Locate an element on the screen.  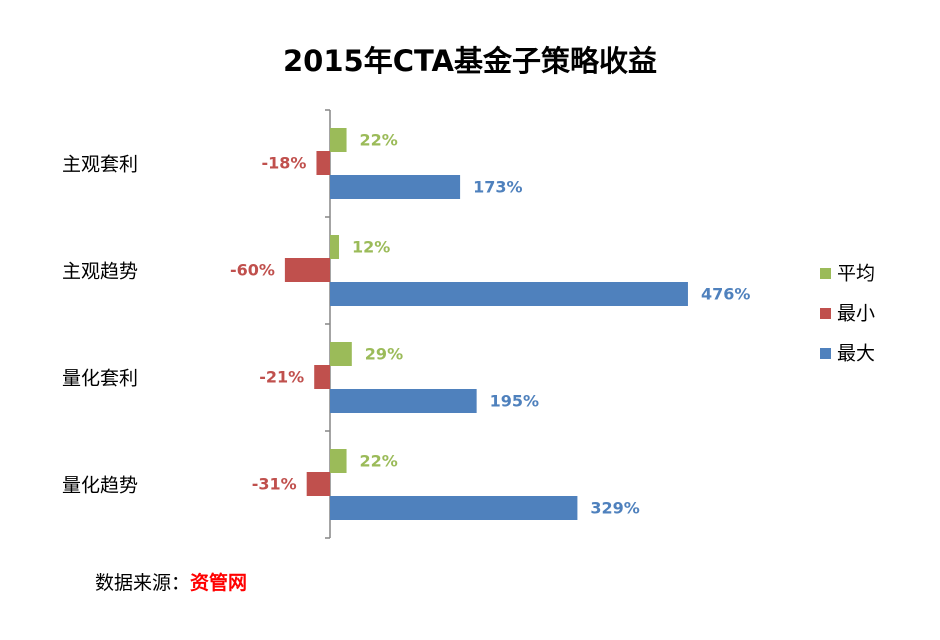
category-label: 量化套利 is located at coordinates (100, 379).